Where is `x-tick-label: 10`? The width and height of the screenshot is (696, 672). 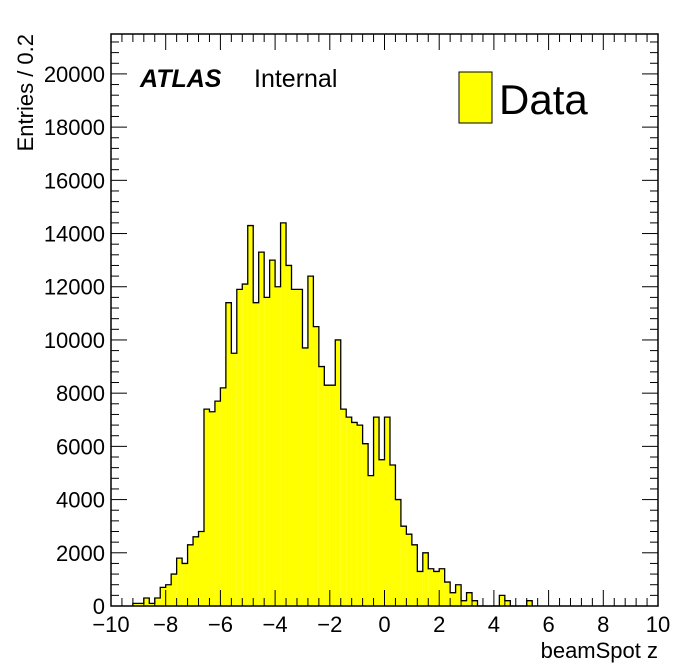
x-tick-label: 10 is located at coordinates (658, 624).